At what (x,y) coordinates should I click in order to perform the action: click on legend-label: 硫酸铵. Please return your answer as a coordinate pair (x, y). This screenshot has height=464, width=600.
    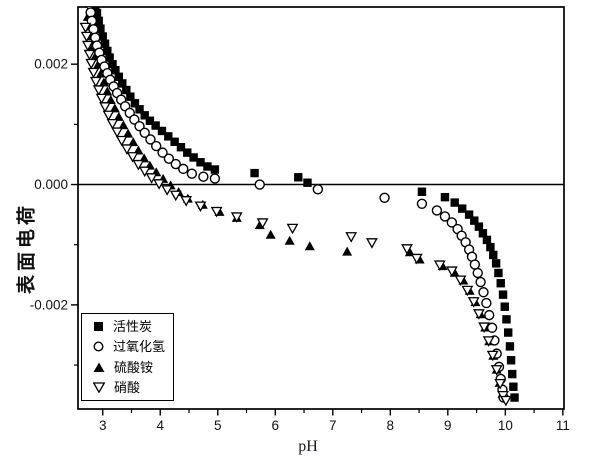
    Looking at the image, I should click on (134, 367).